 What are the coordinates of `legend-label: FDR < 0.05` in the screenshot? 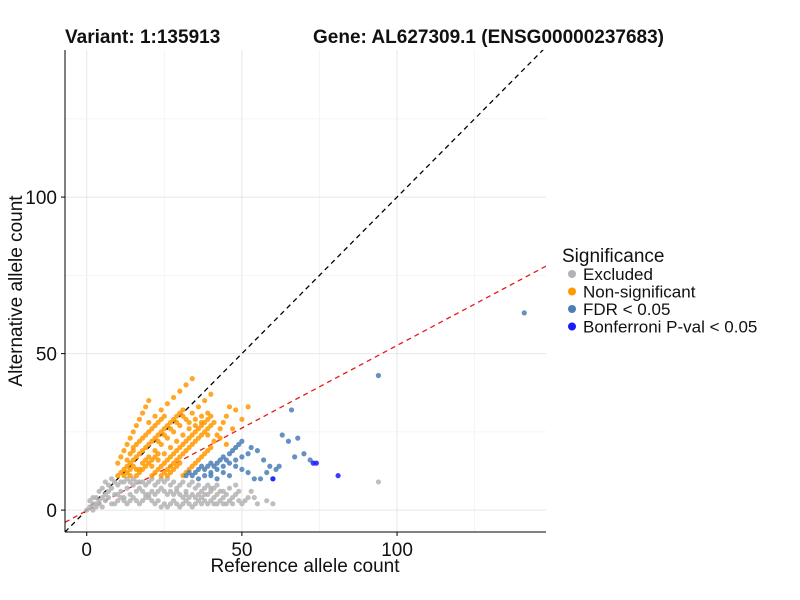 It's located at (626, 309).